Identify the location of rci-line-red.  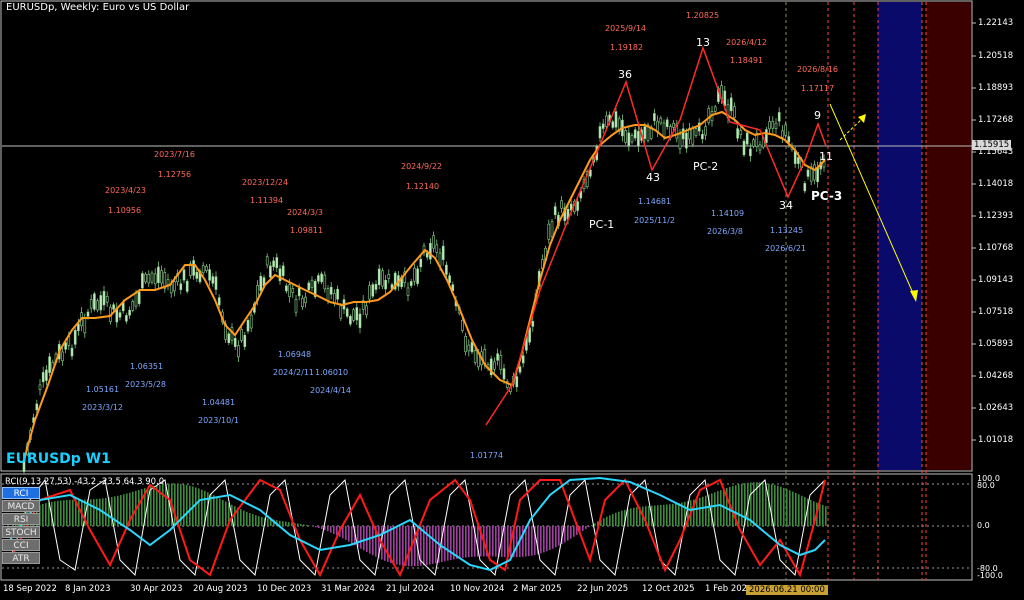
(417, 528).